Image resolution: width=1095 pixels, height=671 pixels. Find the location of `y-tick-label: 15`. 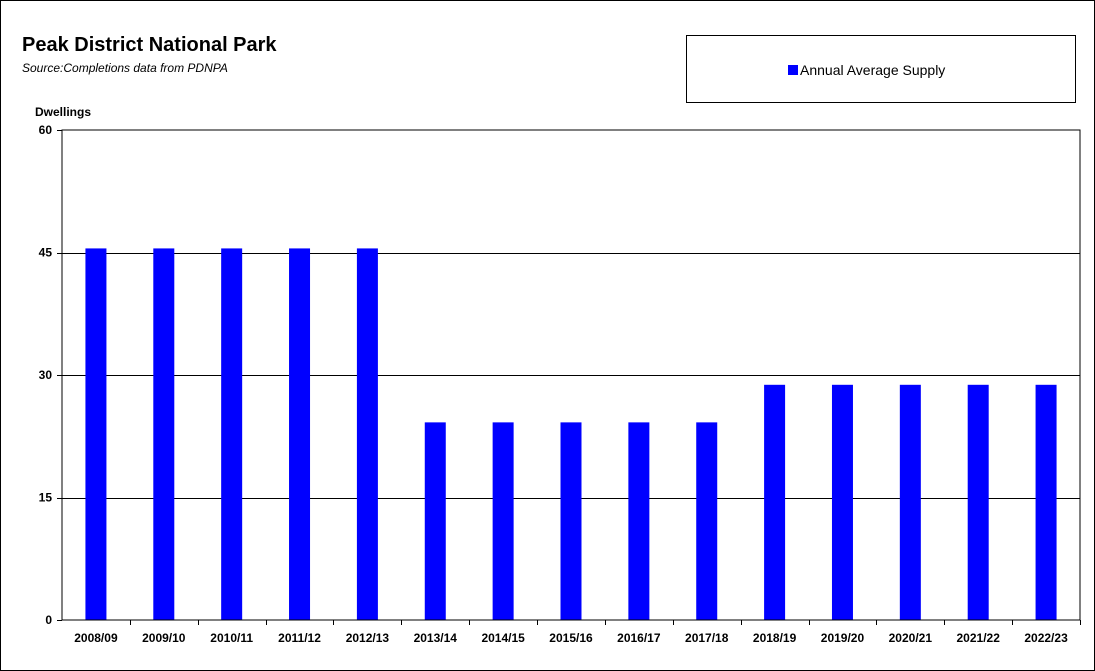

y-tick-label: 15 is located at coordinates (46, 498).